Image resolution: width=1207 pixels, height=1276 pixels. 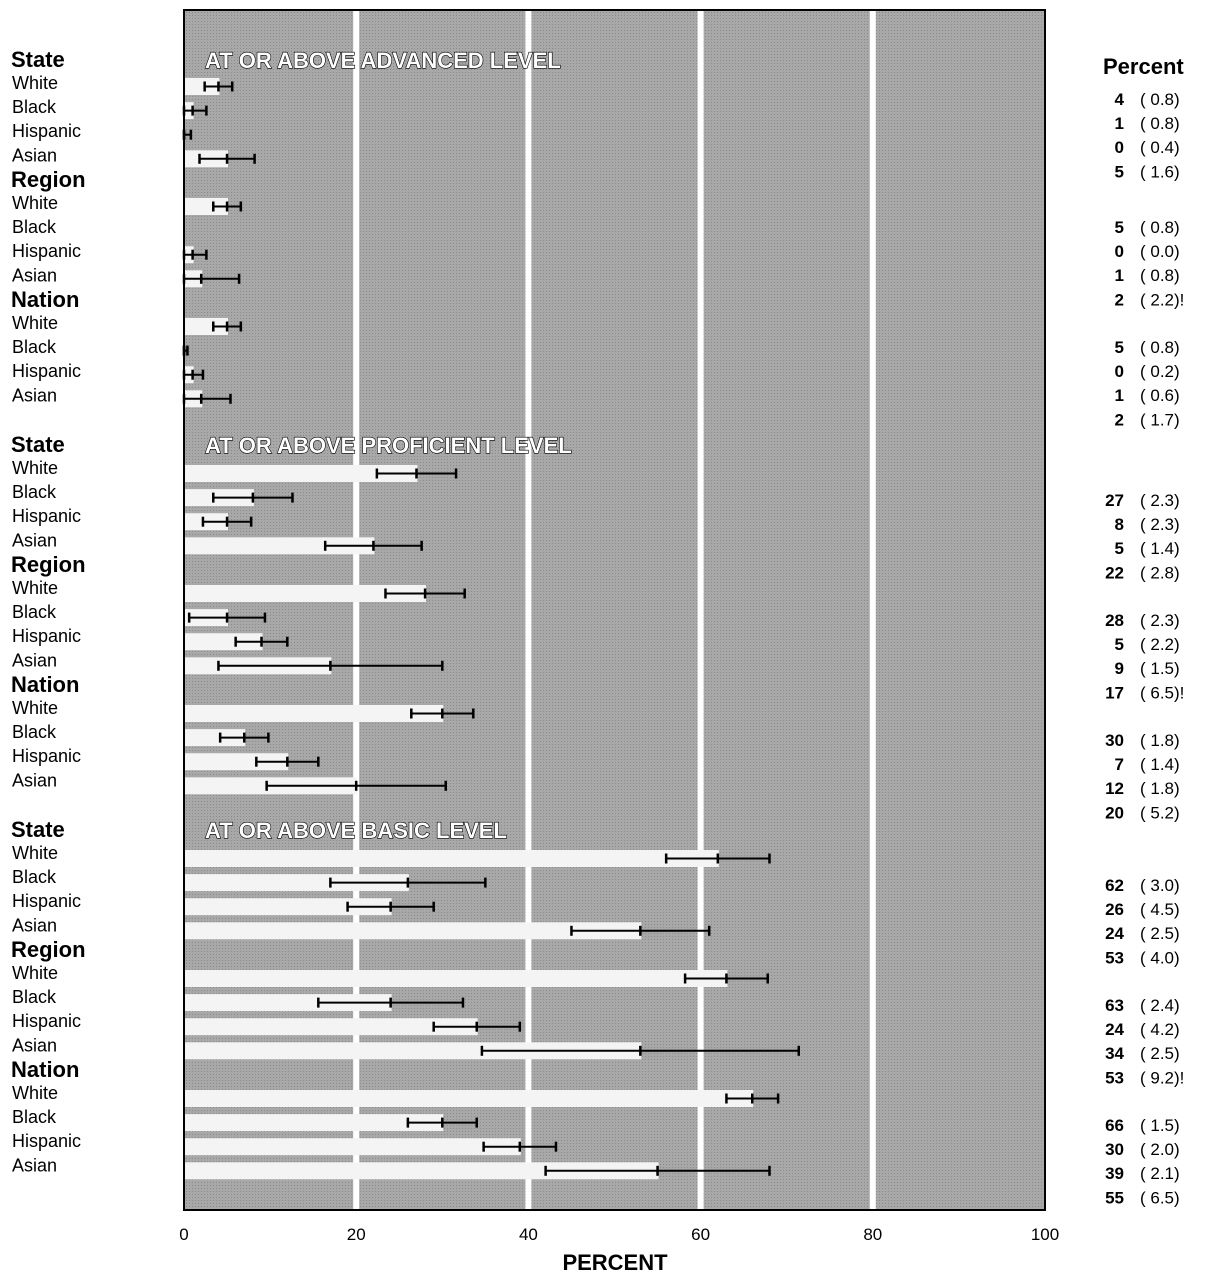 What do you see at coordinates (1114, 885) in the screenshot?
I see `percent-value: 62` at bounding box center [1114, 885].